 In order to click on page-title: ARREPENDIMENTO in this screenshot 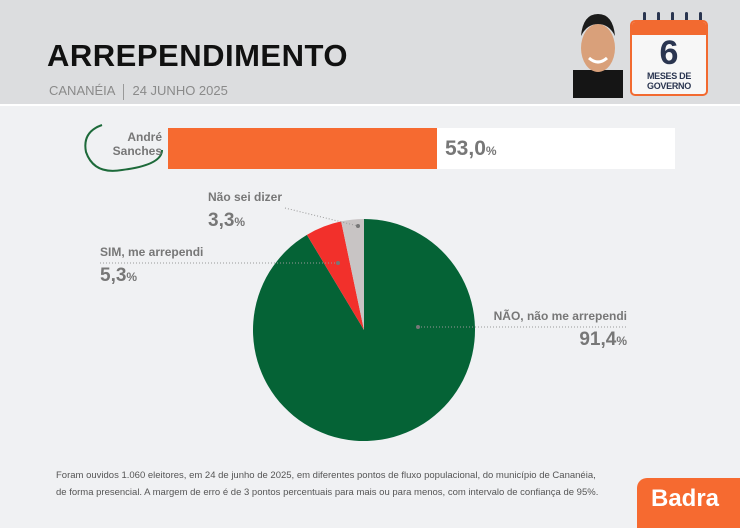, I will do `click(197, 55)`.